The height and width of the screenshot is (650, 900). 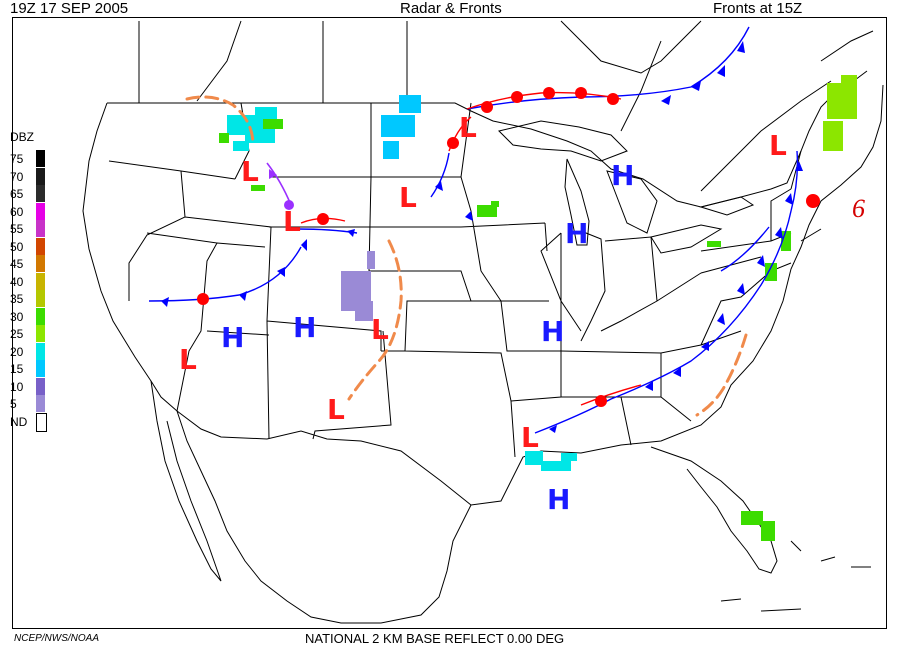 I want to click on legend-entry-label: 5, so click(x=13, y=404).